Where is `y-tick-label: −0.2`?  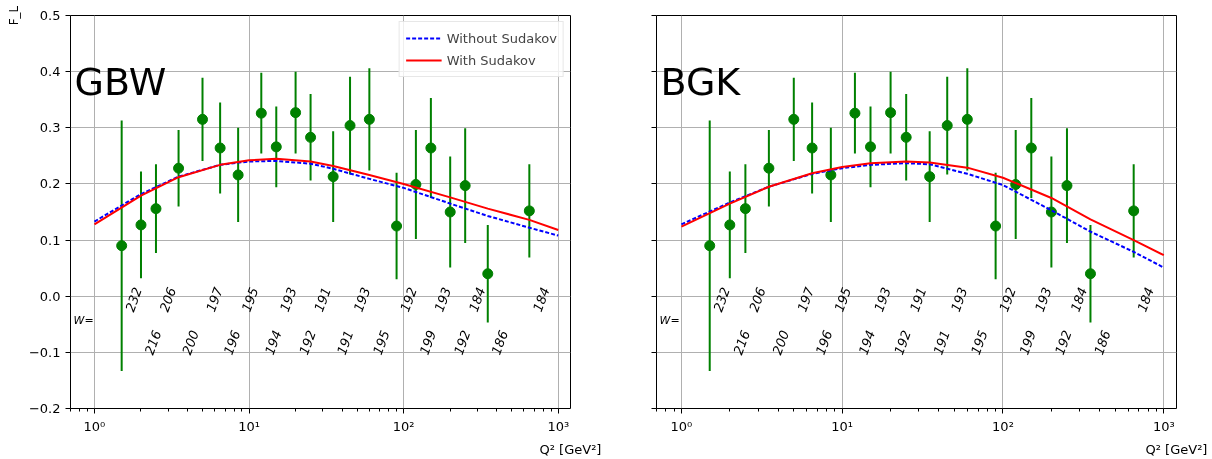 y-tick-label: −0.2 is located at coordinates (44, 408).